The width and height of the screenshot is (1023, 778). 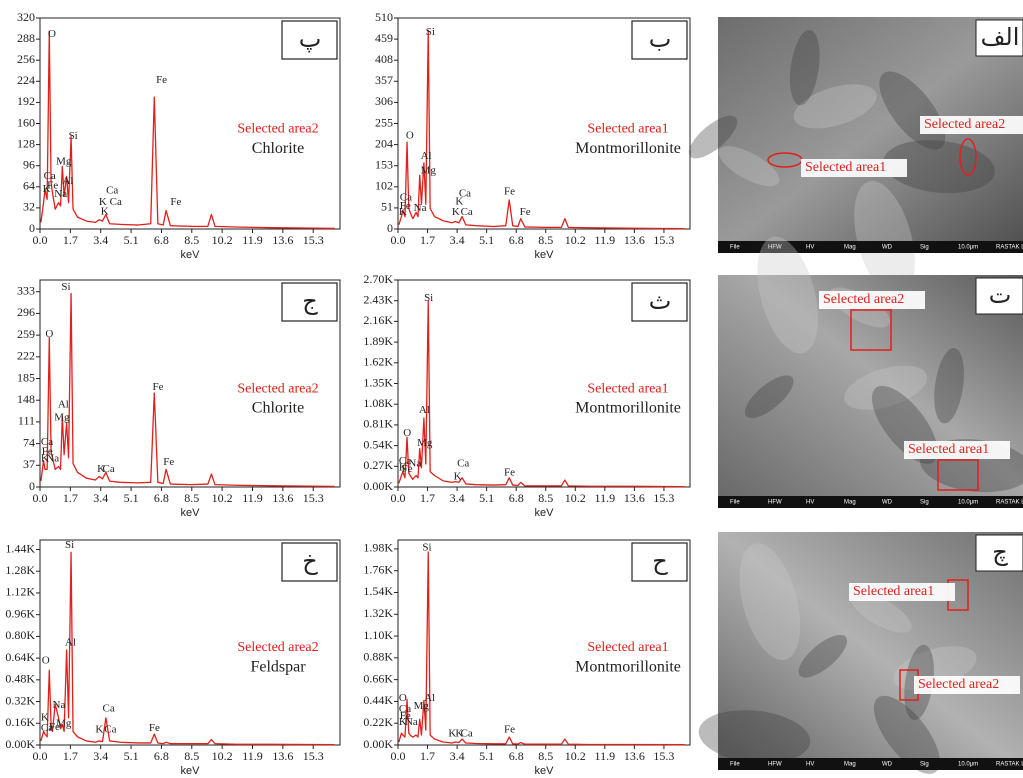 I want to click on area-label-bg, so click(x=854, y=168).